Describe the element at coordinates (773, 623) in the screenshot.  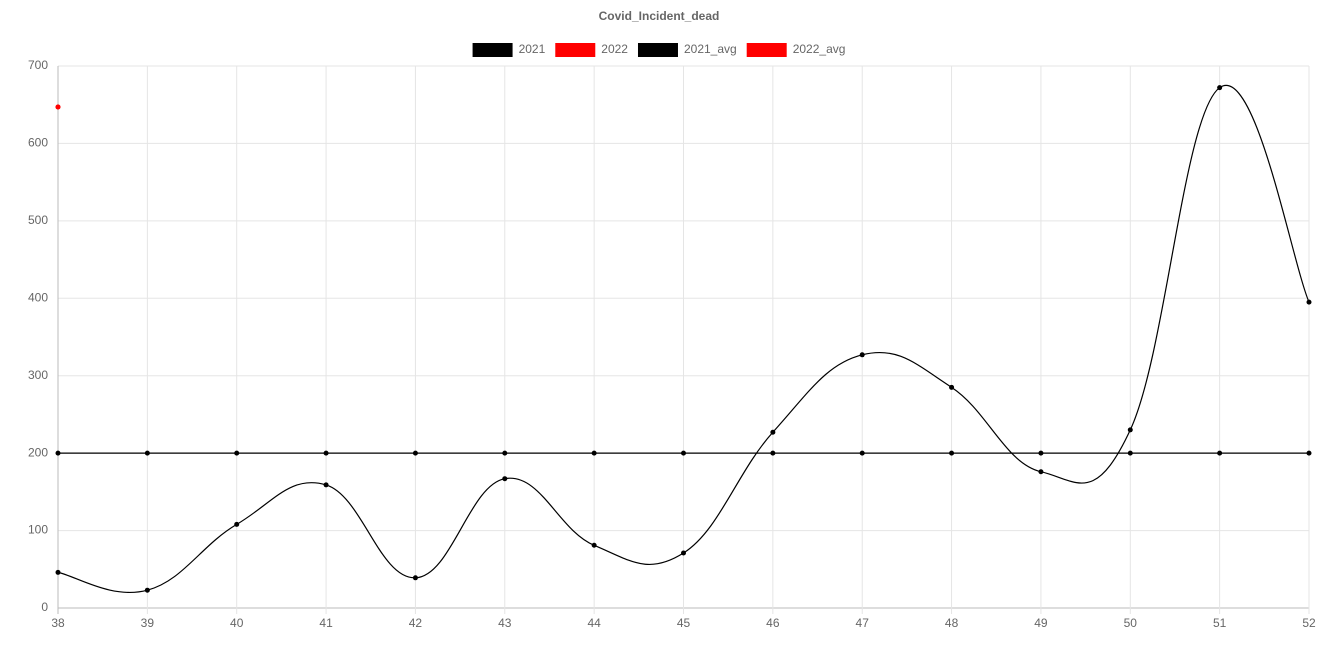
I see `x-tick-label: 46` at that location.